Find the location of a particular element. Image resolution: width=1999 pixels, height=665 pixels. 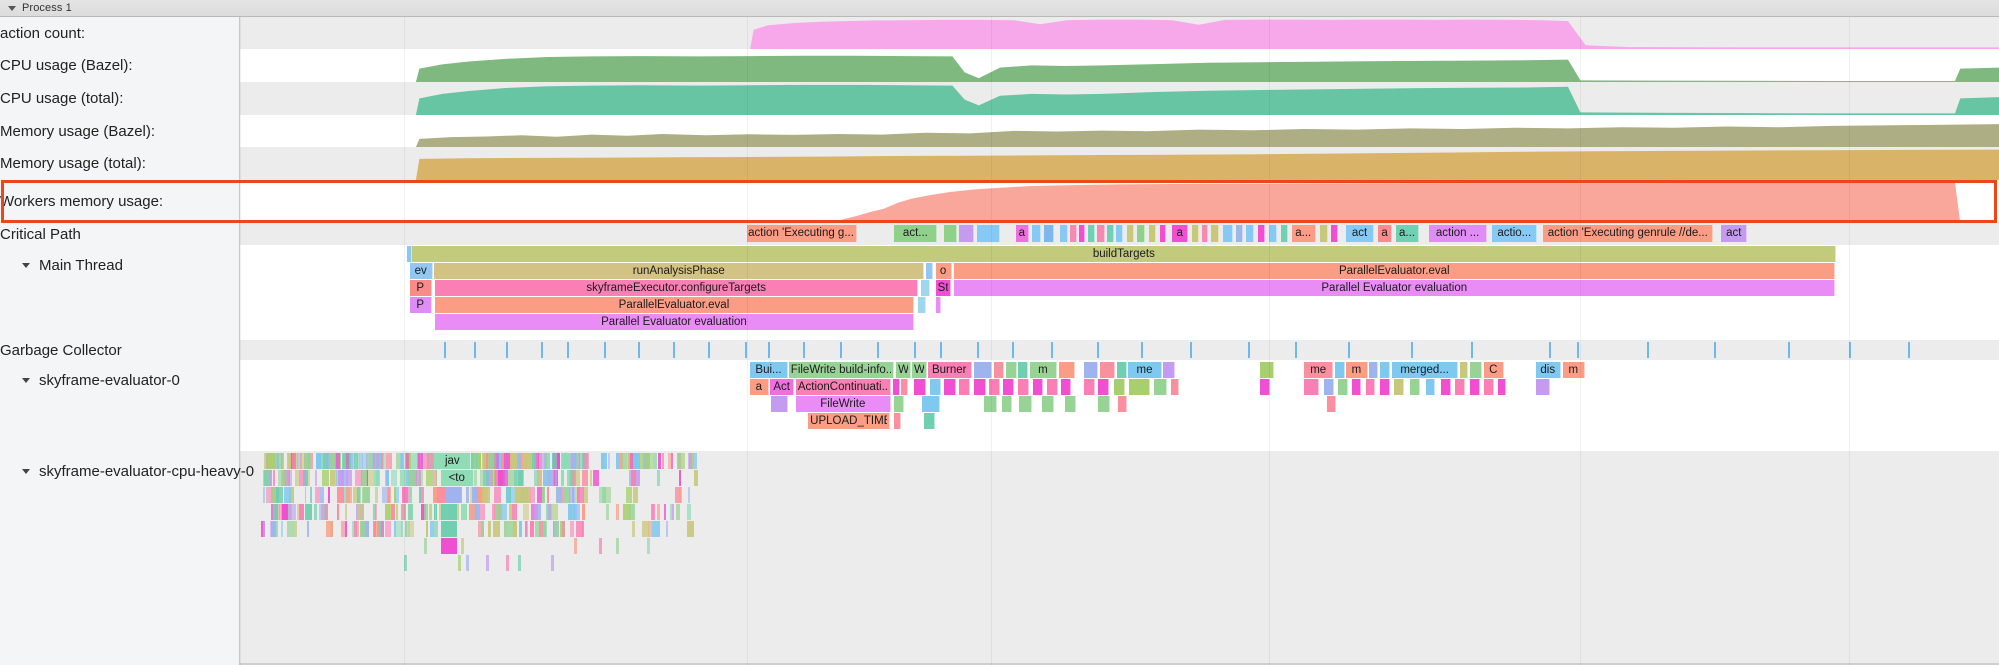

skyframe-evaluator-slice: Burner is located at coordinates (949, 370).